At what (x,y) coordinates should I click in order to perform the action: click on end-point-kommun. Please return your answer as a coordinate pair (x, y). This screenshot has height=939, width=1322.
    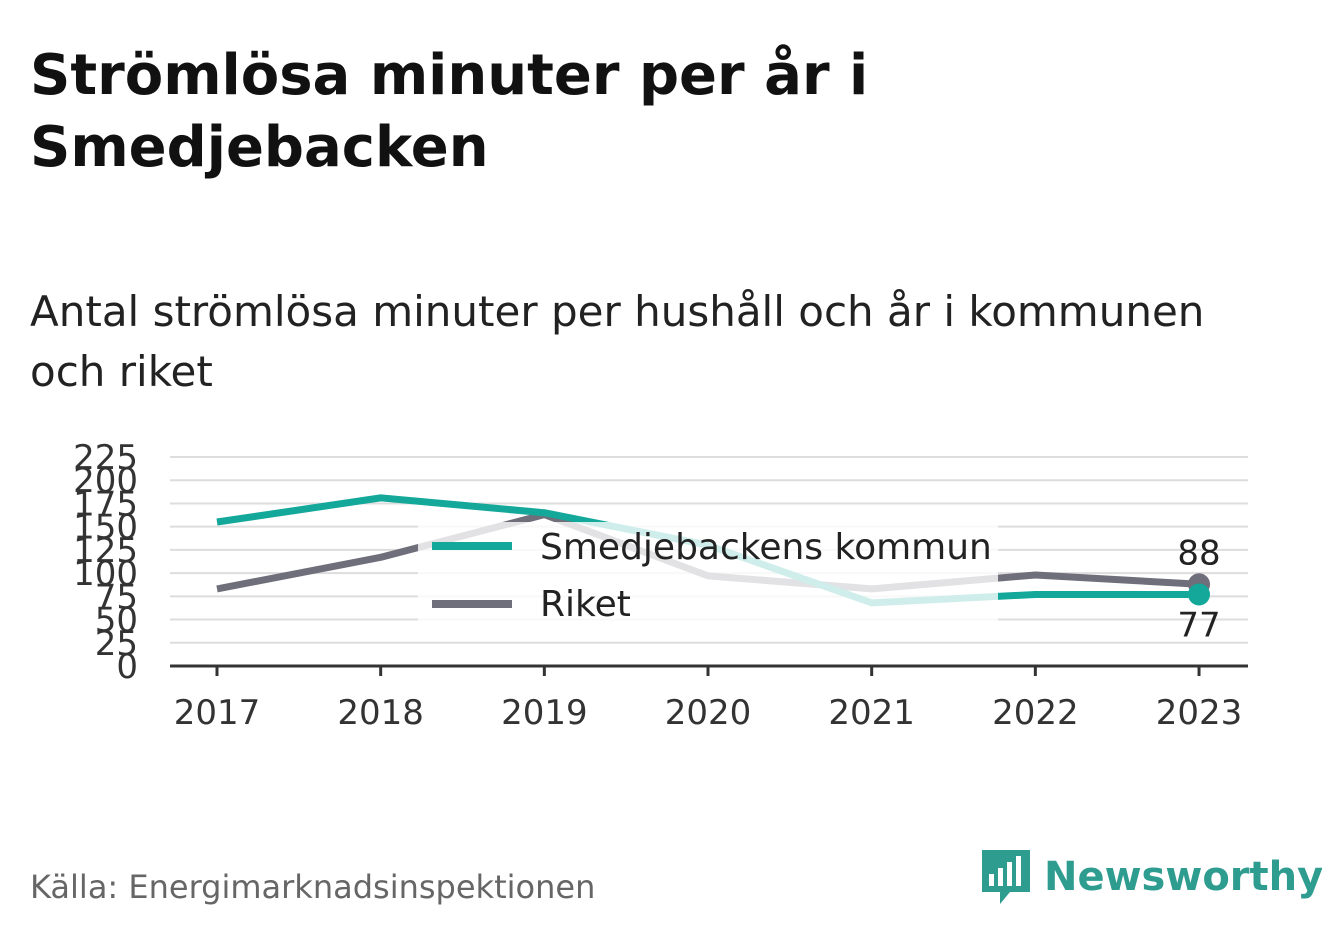
    Looking at the image, I should click on (1199, 594).